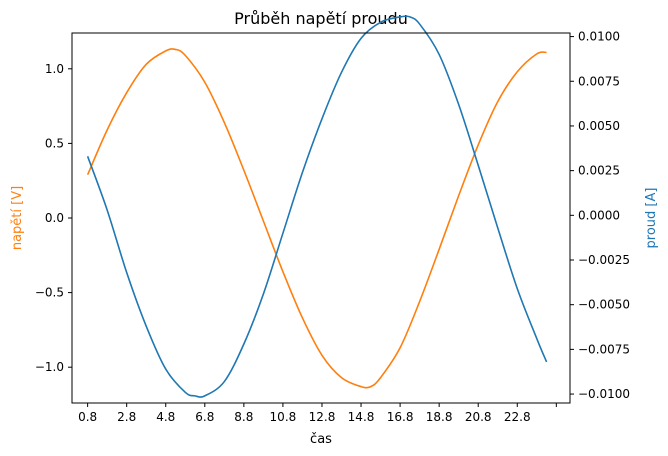 The height and width of the screenshot is (456, 668). What do you see at coordinates (599, 126) in the screenshot?
I see `y-right-tick-label: 0.0050` at bounding box center [599, 126].